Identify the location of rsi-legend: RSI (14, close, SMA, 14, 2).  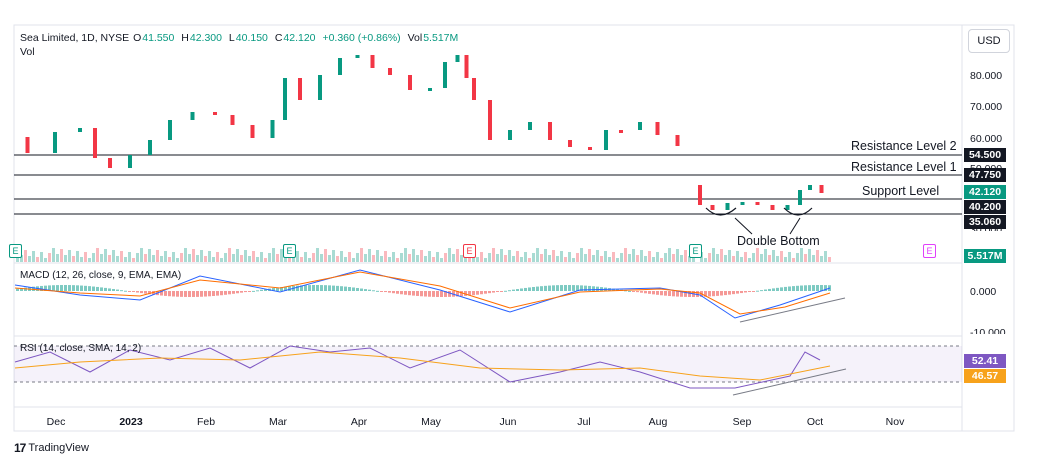
(81, 348).